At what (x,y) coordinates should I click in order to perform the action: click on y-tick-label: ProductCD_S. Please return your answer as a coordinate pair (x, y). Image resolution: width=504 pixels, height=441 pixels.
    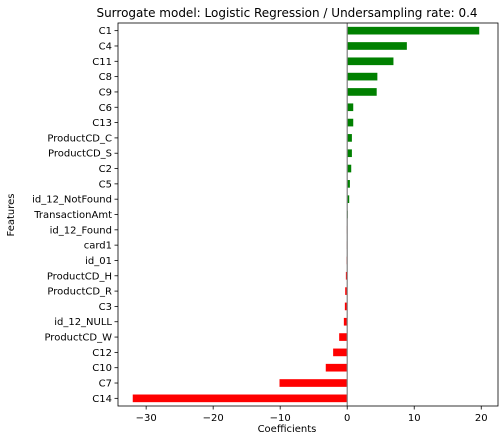
    Looking at the image, I should click on (80, 154).